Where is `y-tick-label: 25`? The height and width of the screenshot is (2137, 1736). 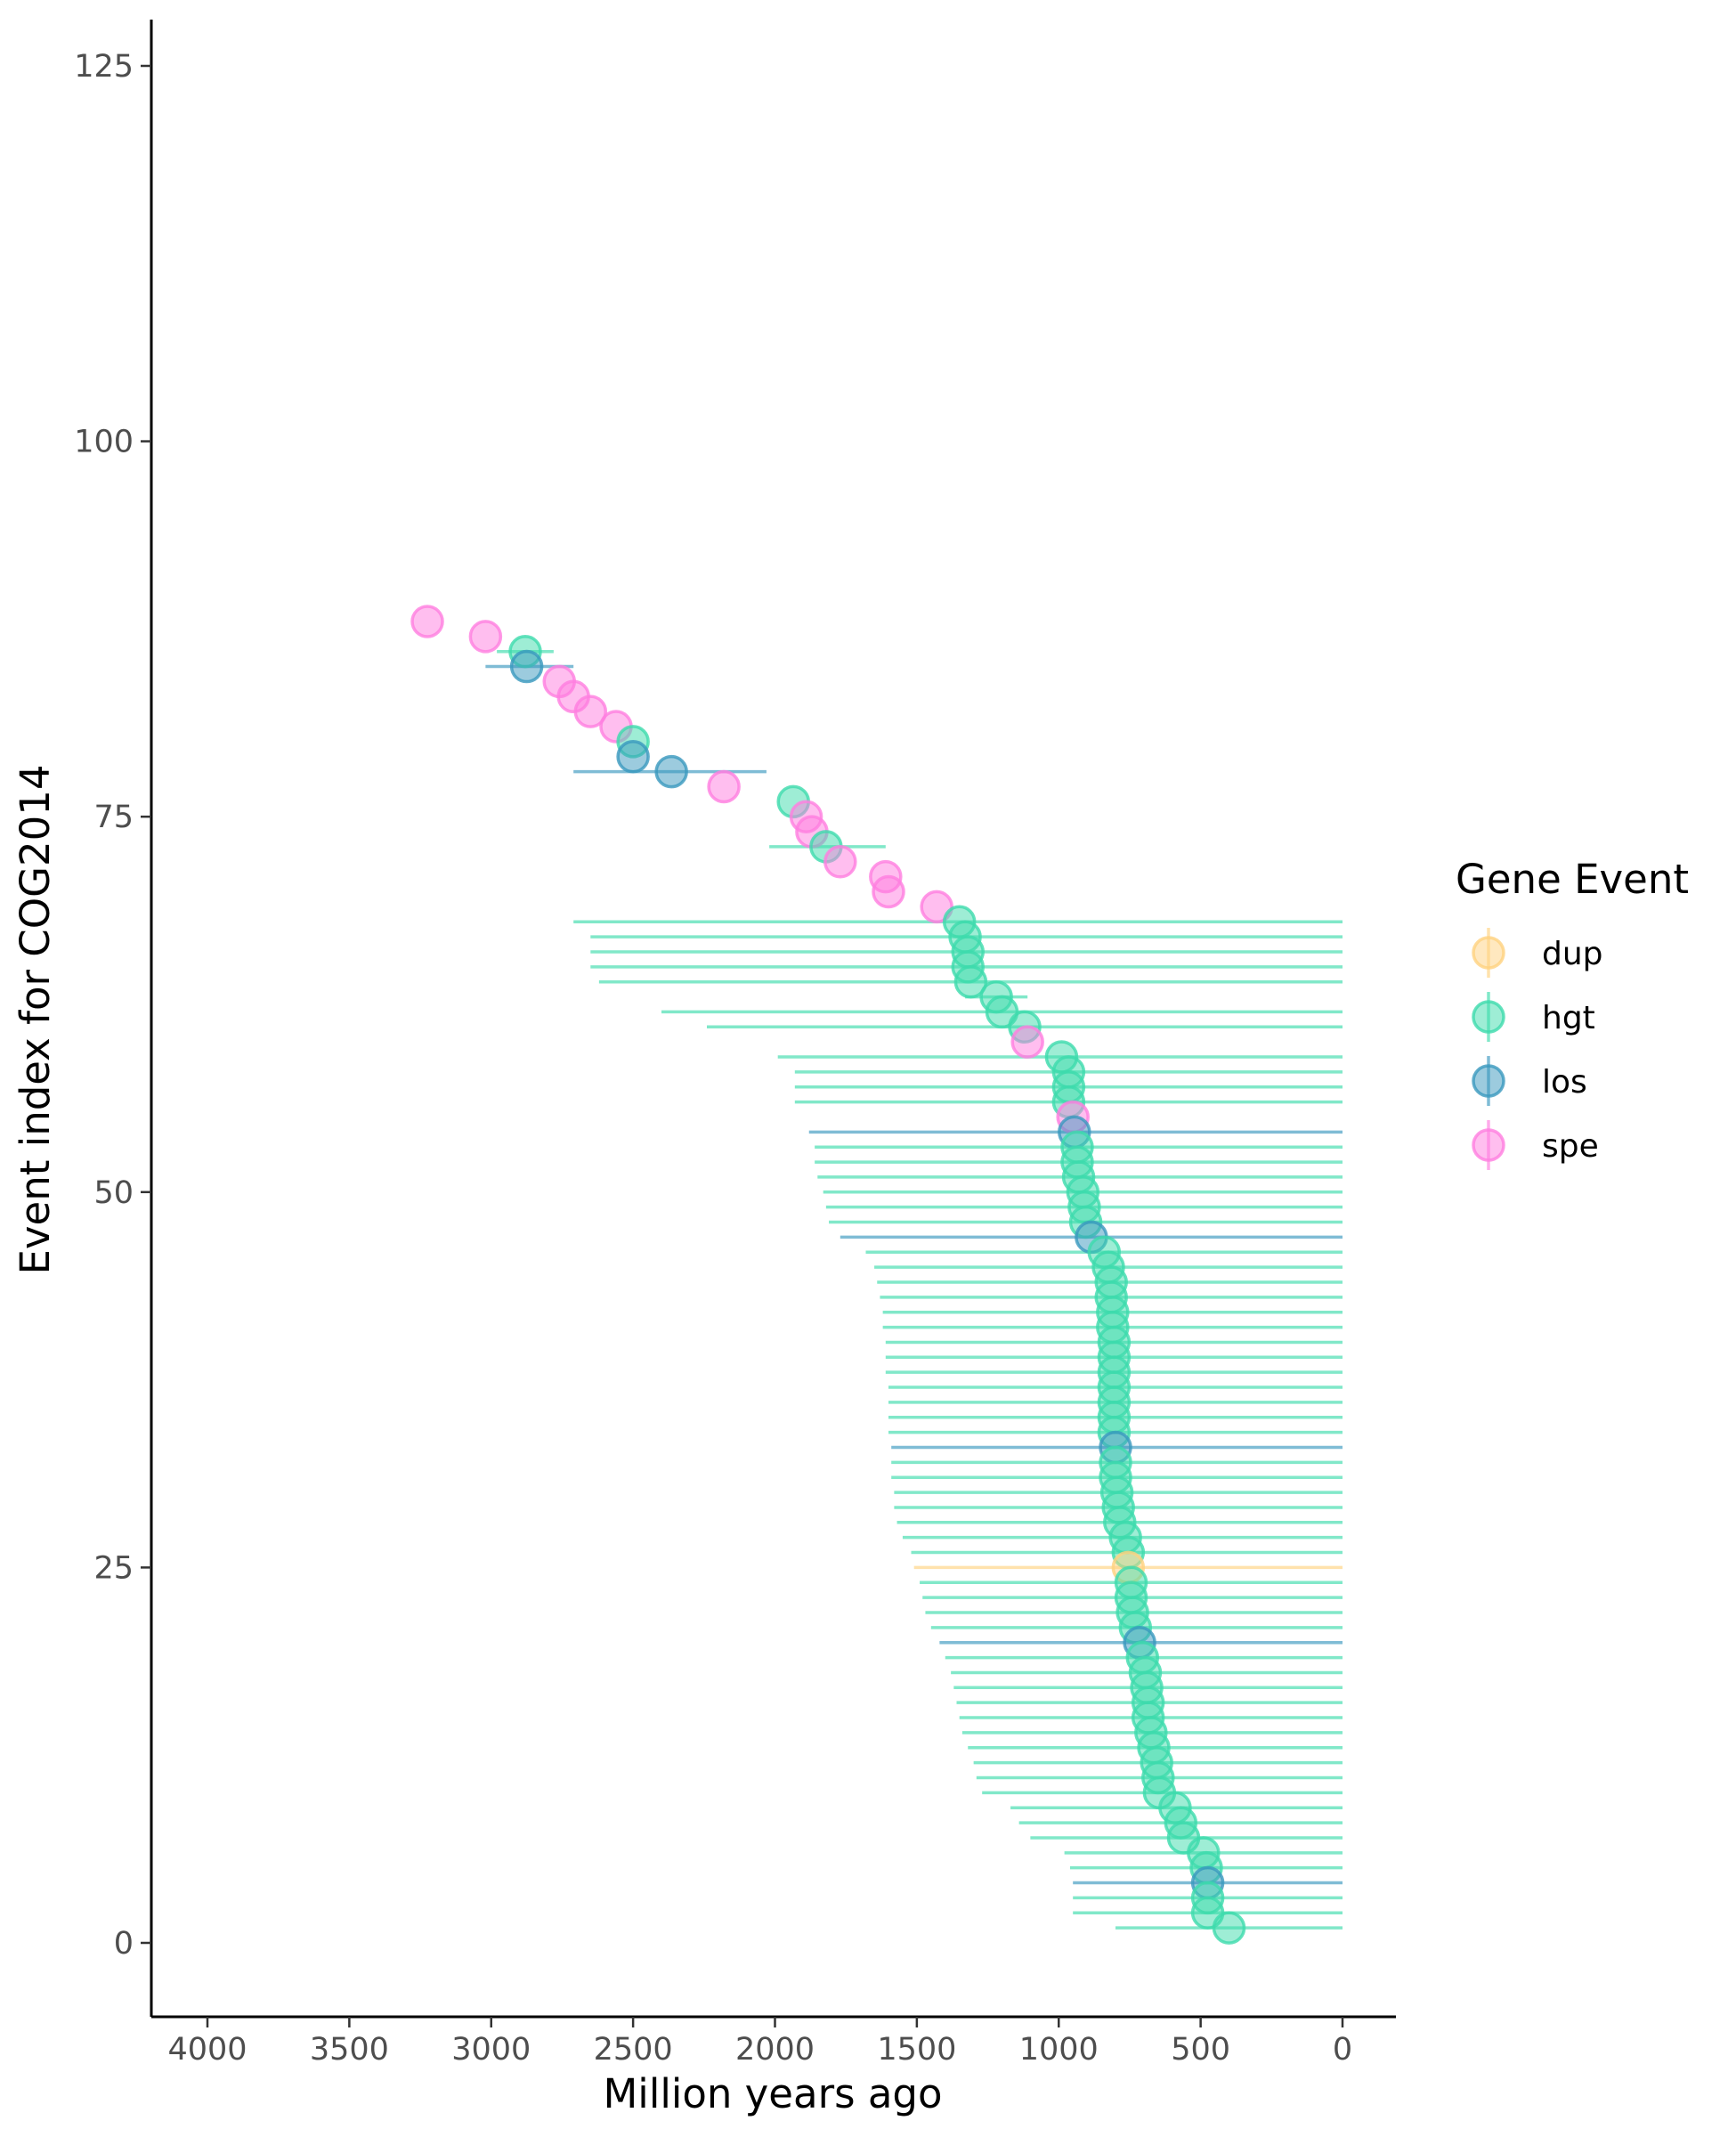
y-tick-label: 25 is located at coordinates (113, 1568).